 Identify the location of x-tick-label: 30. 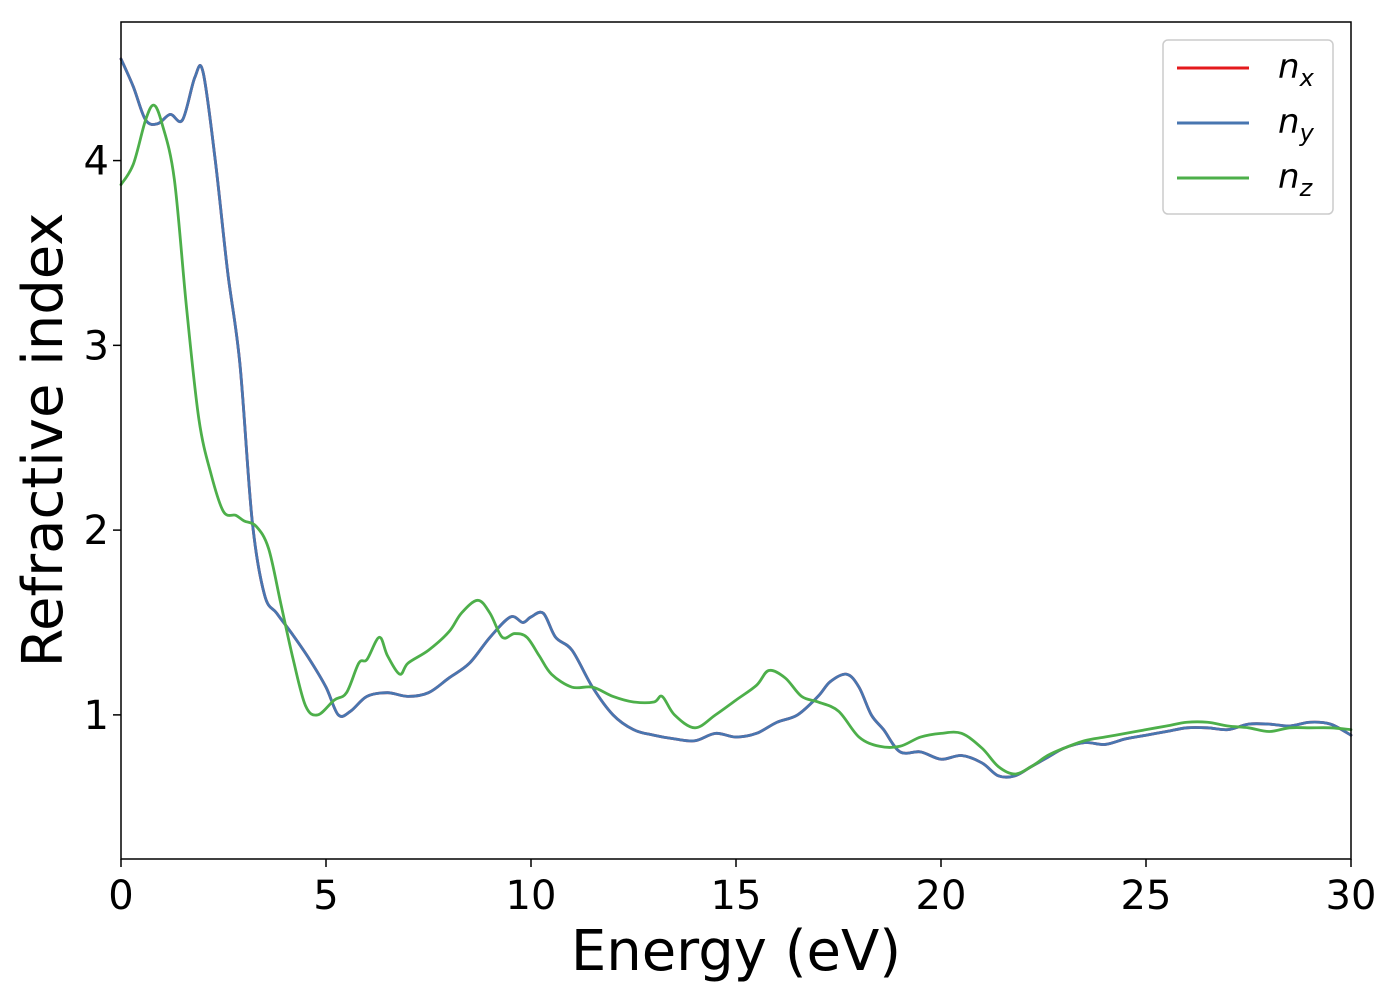
(1351, 896).